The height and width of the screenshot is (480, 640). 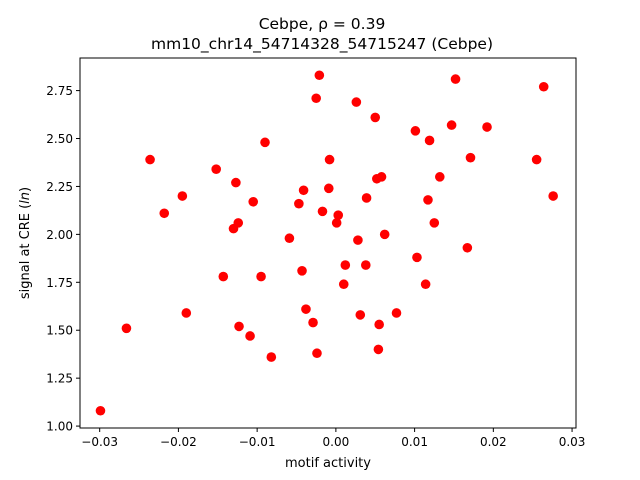 I want to click on y-tick-label: 1.75, so click(x=59, y=283).